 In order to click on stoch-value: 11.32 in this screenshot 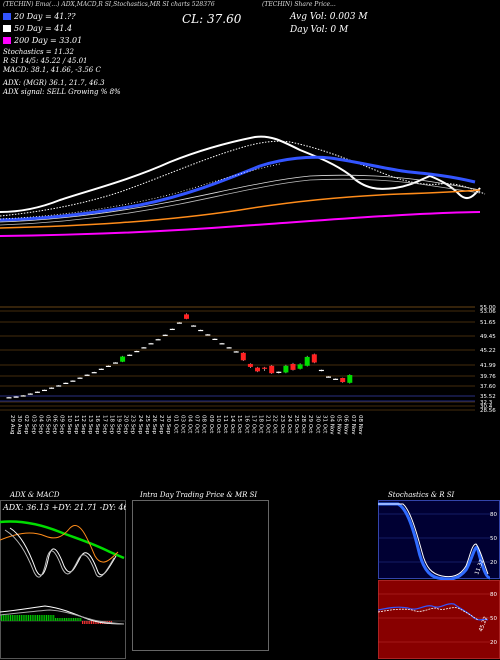, I will do `click(479, 567)`.